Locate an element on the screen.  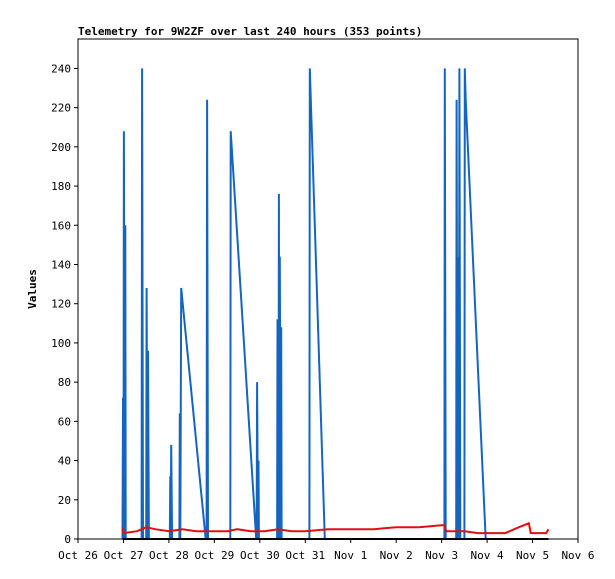
x-tick-label: Nov 1 is located at coordinates (350, 555).